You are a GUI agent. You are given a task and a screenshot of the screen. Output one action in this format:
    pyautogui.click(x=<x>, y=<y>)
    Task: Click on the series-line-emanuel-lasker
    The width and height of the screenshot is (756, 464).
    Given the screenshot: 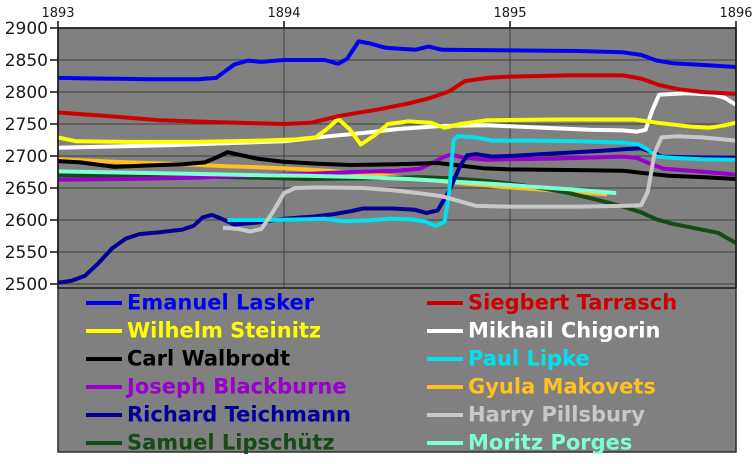 What is the action you would take?
    pyautogui.click(x=397, y=60)
    